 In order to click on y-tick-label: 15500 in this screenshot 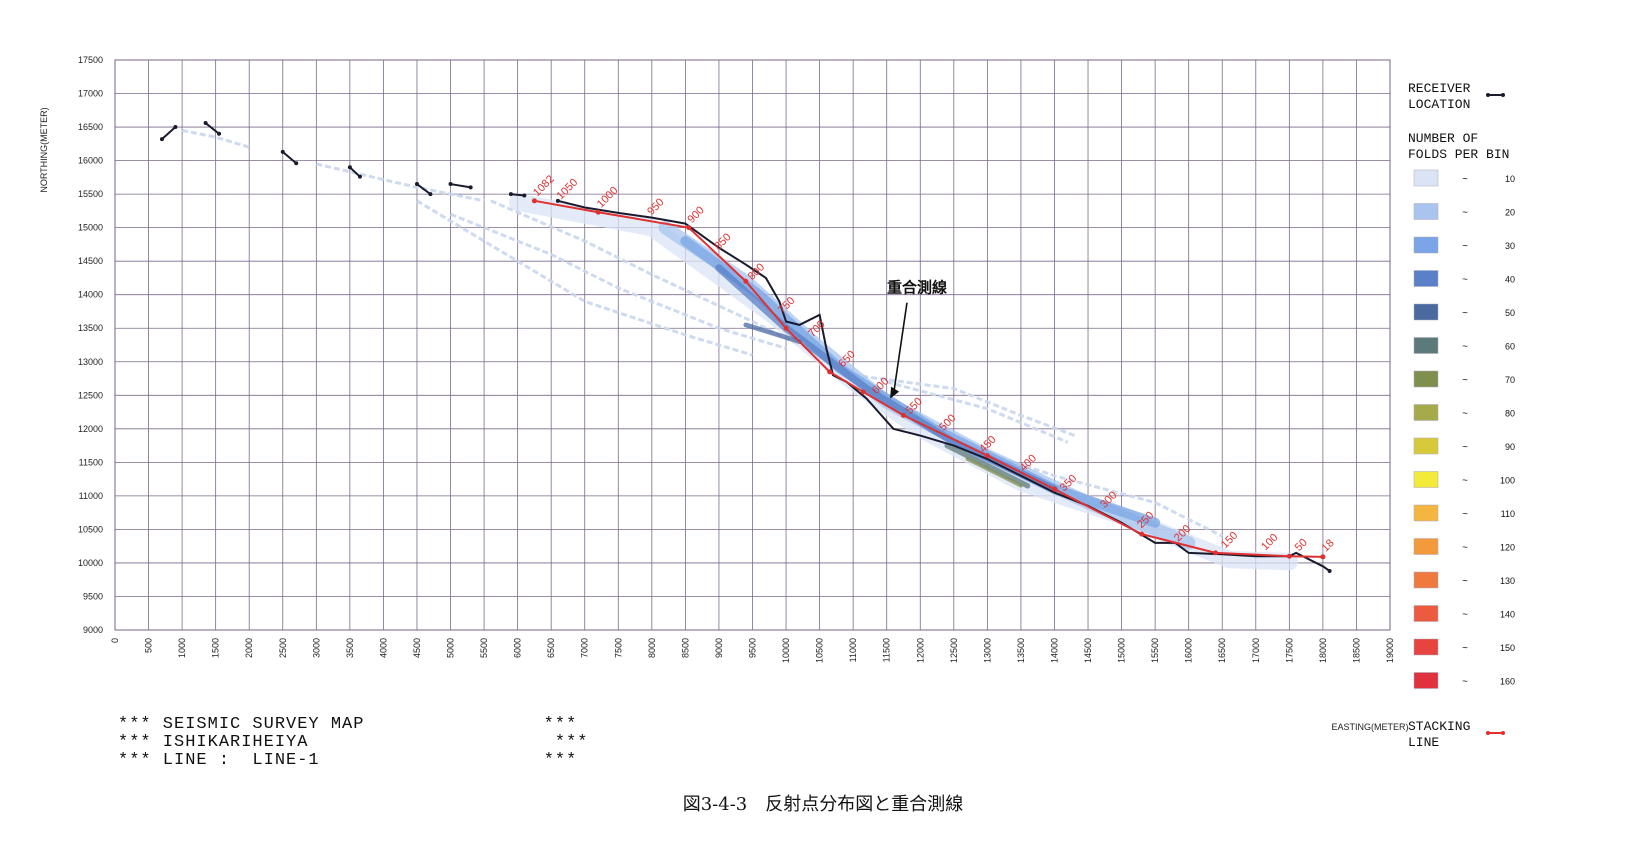, I will do `click(90, 194)`.